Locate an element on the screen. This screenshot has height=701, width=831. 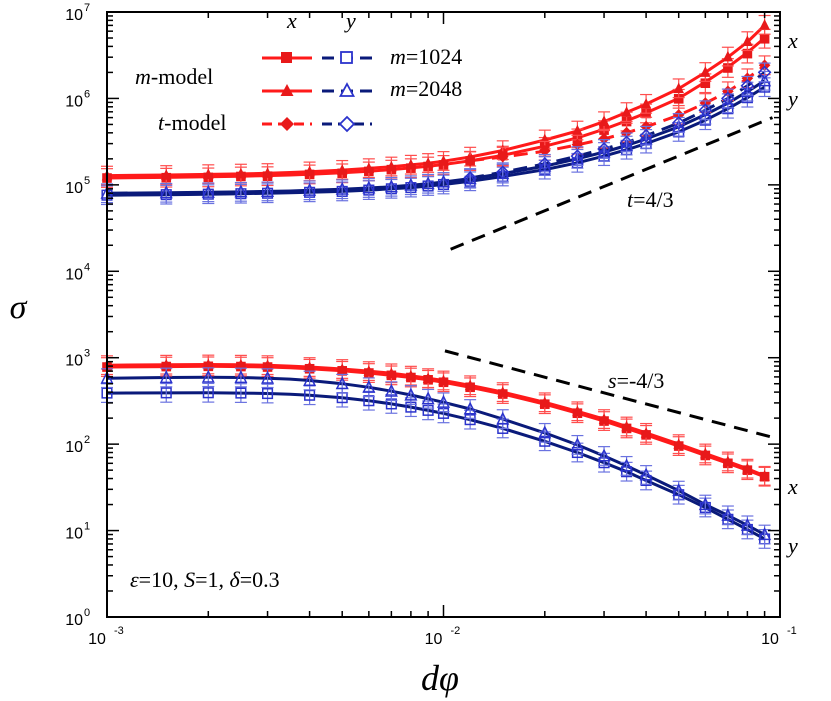
annotation-params: ε=10, S=1, δ=0.3 is located at coordinates (205, 579).